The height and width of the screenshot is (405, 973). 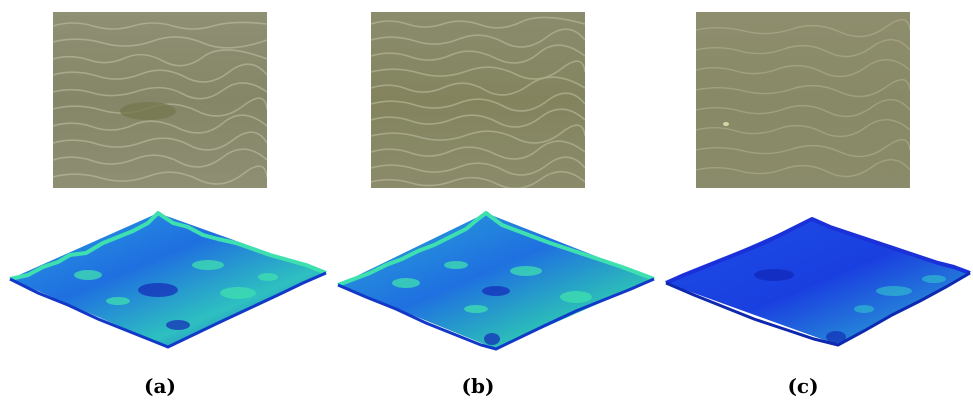 I want to click on height-surface-c, so click(x=818, y=280).